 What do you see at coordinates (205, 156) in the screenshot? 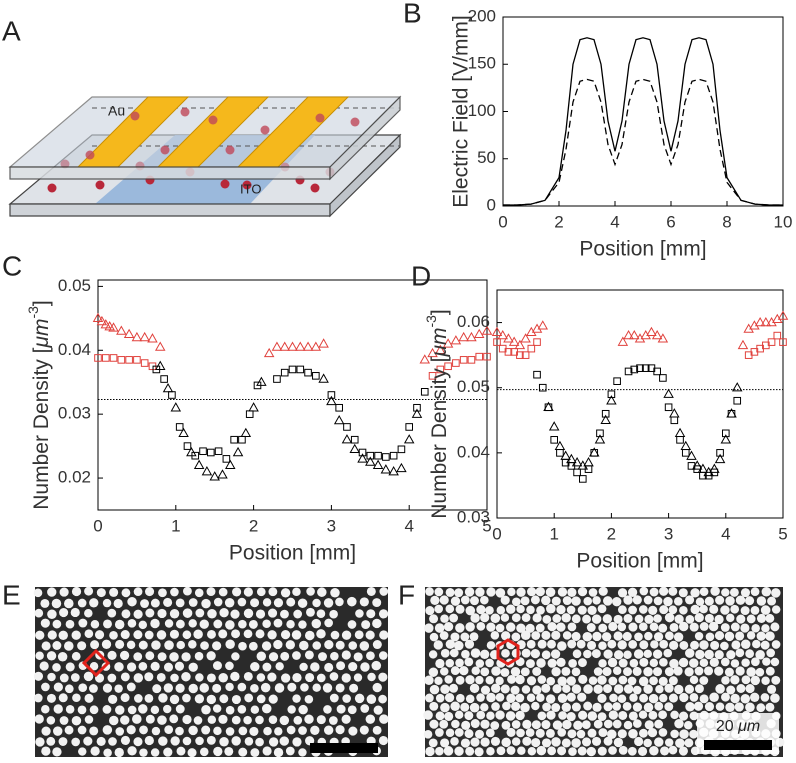
I see `device-diagram: Au ITO` at bounding box center [205, 156].